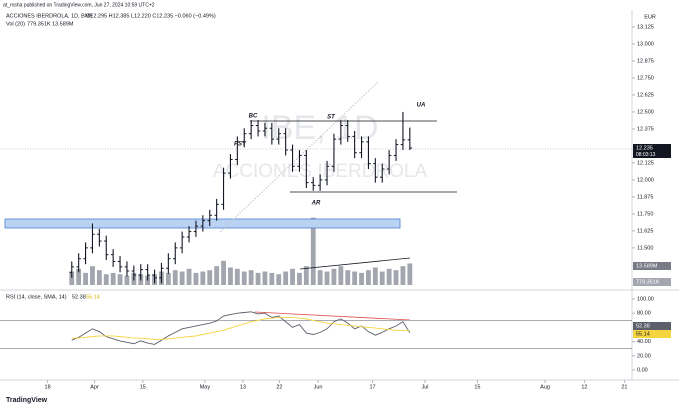 The width and height of the screenshot is (679, 407). I want to click on y-tick-label: 12.625, so click(645, 95).